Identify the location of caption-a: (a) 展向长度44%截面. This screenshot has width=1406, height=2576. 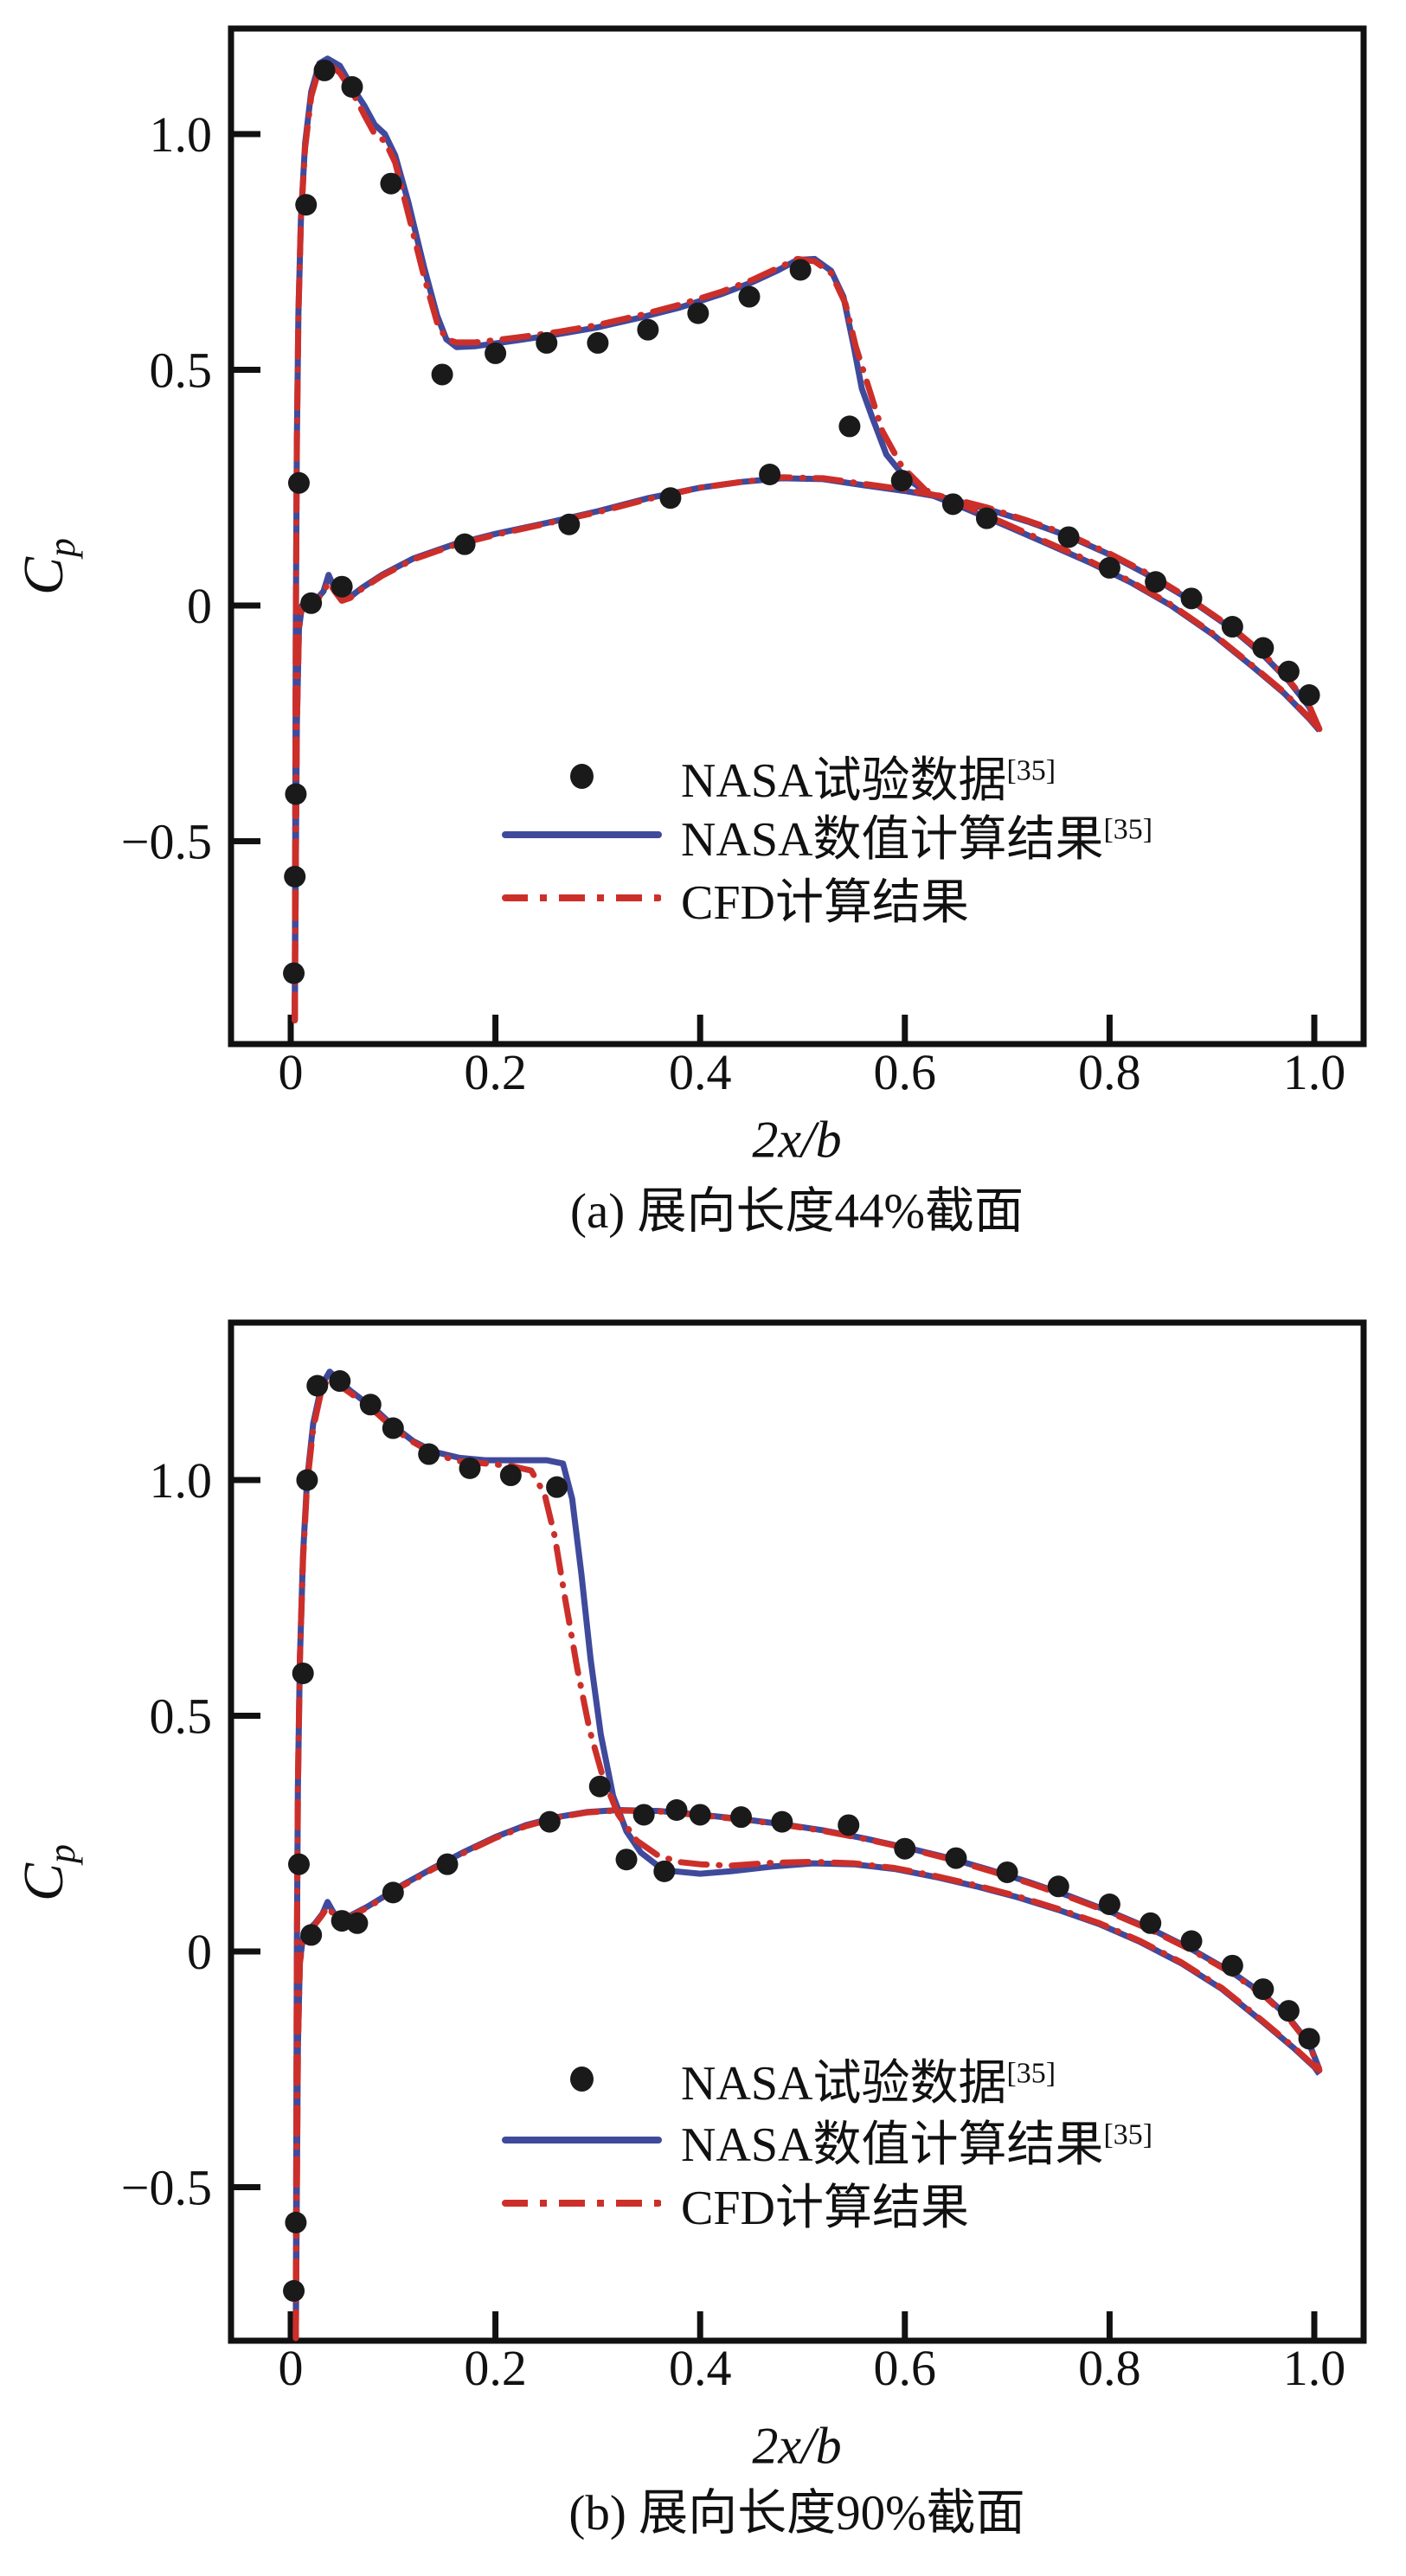
(797, 1211).